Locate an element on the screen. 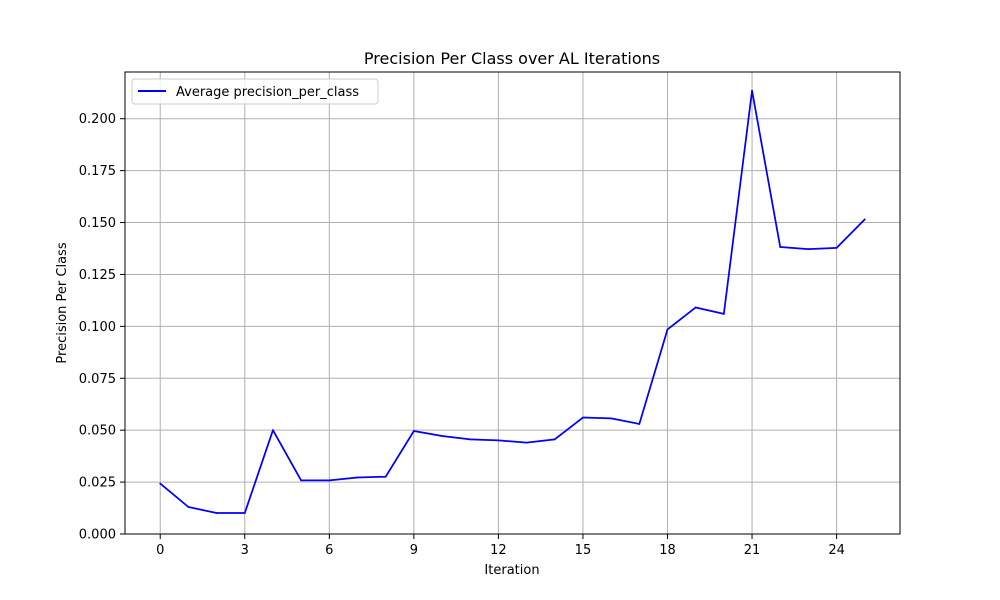  legend-box is located at coordinates (255, 91).